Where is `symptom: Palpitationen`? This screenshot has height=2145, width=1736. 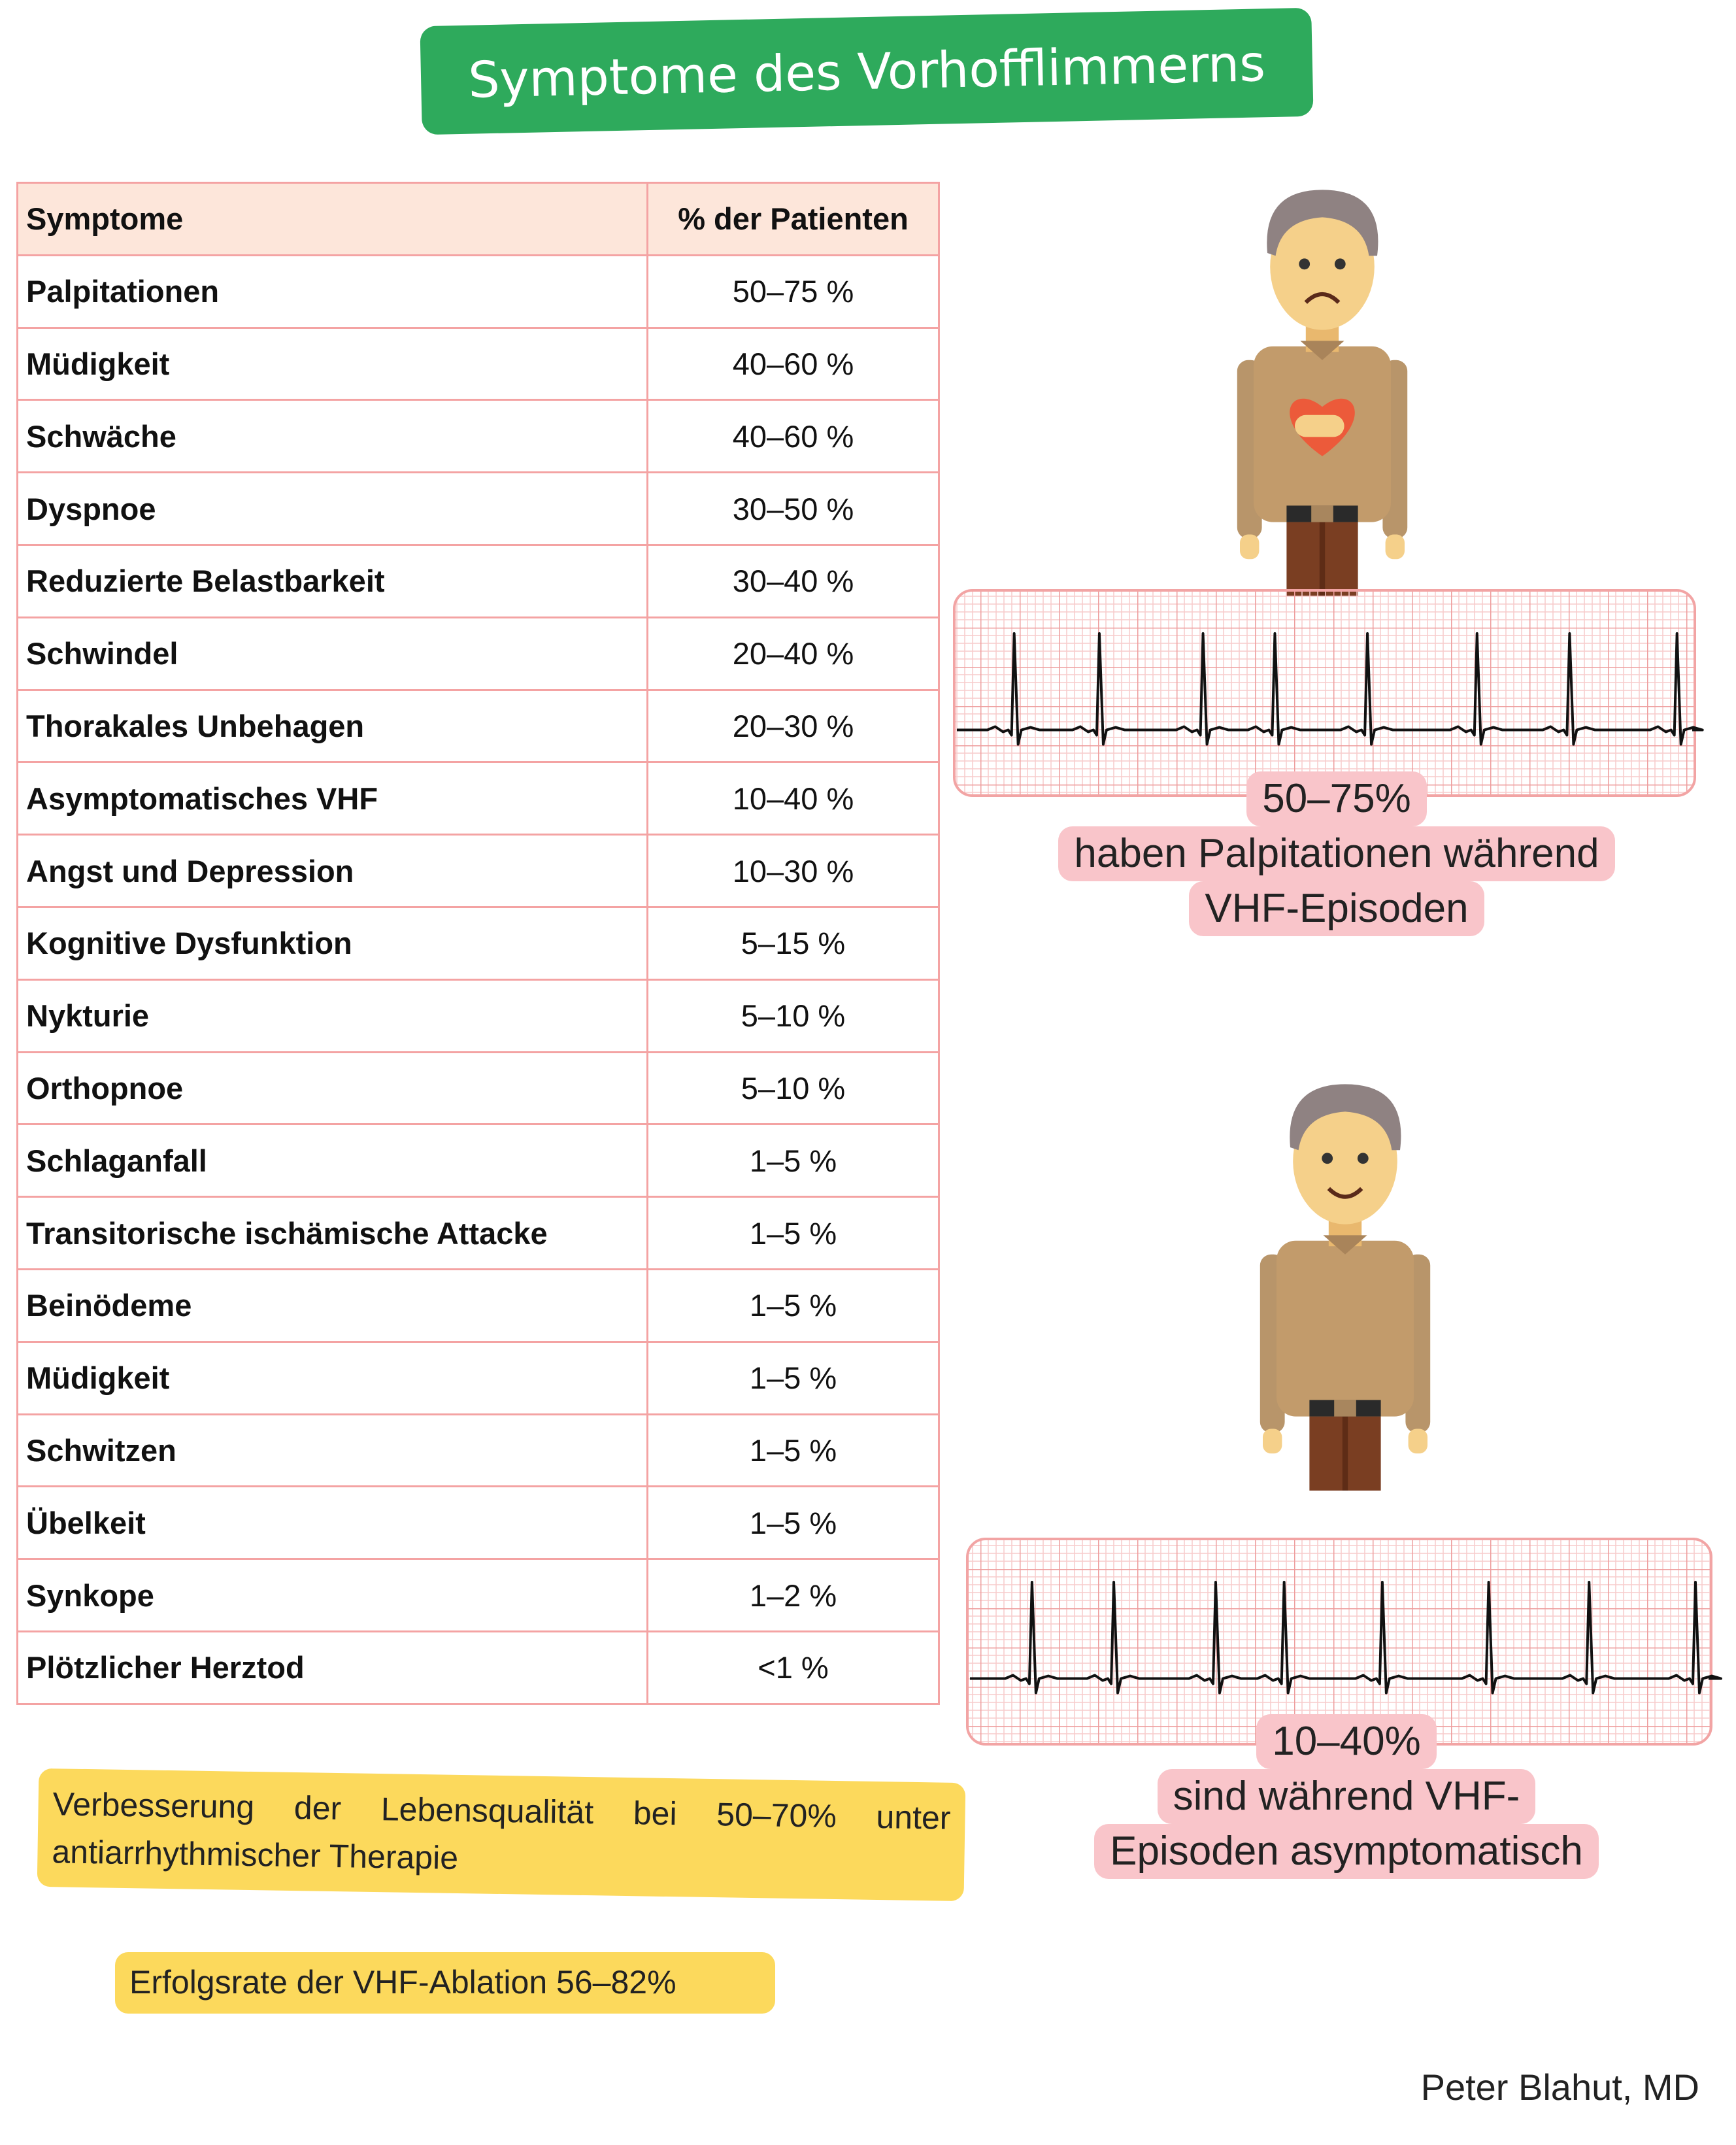
symptom: Palpitationen is located at coordinates (332, 292).